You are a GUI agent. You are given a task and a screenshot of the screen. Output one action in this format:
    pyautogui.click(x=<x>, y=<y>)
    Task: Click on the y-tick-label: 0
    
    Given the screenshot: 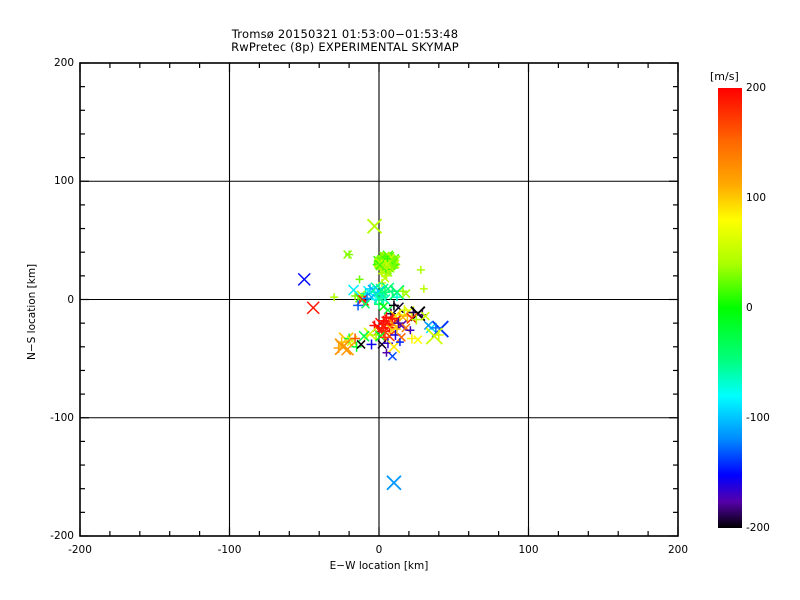 What is the action you would take?
    pyautogui.click(x=70, y=299)
    